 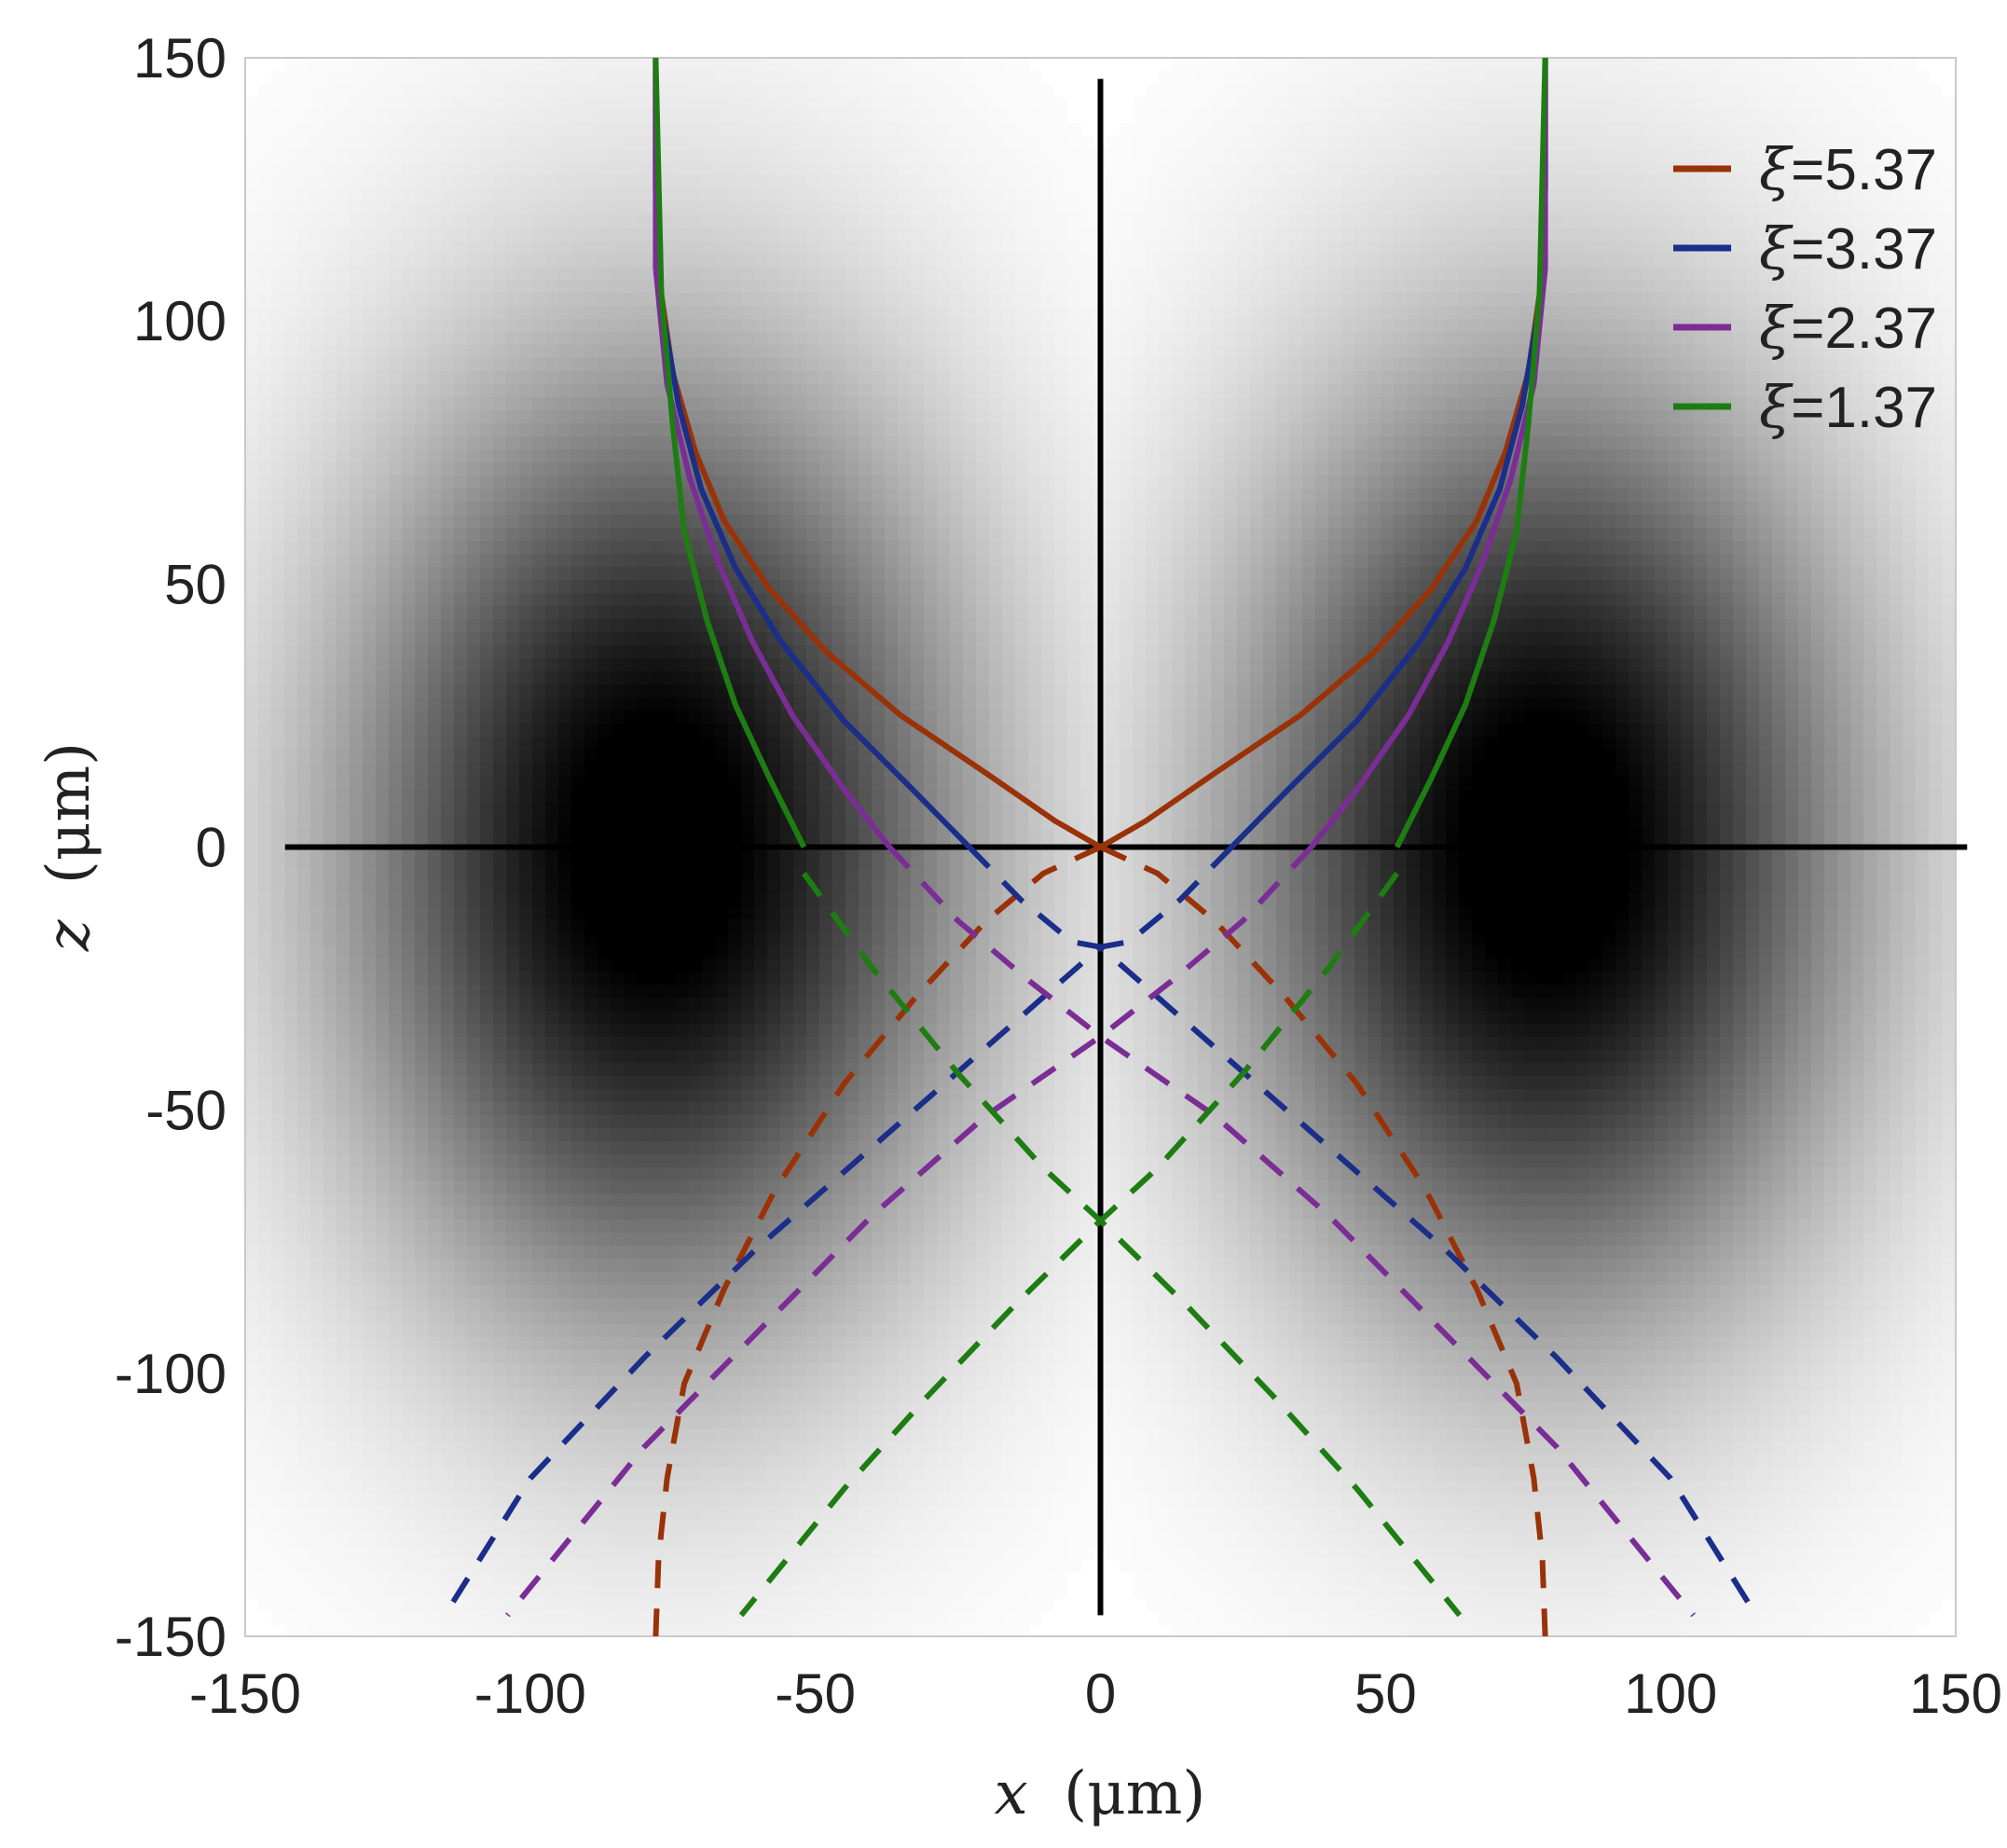 I want to click on y-tick-labels: 150 100 50 0 -50 -100 -150, so click(x=171, y=847).